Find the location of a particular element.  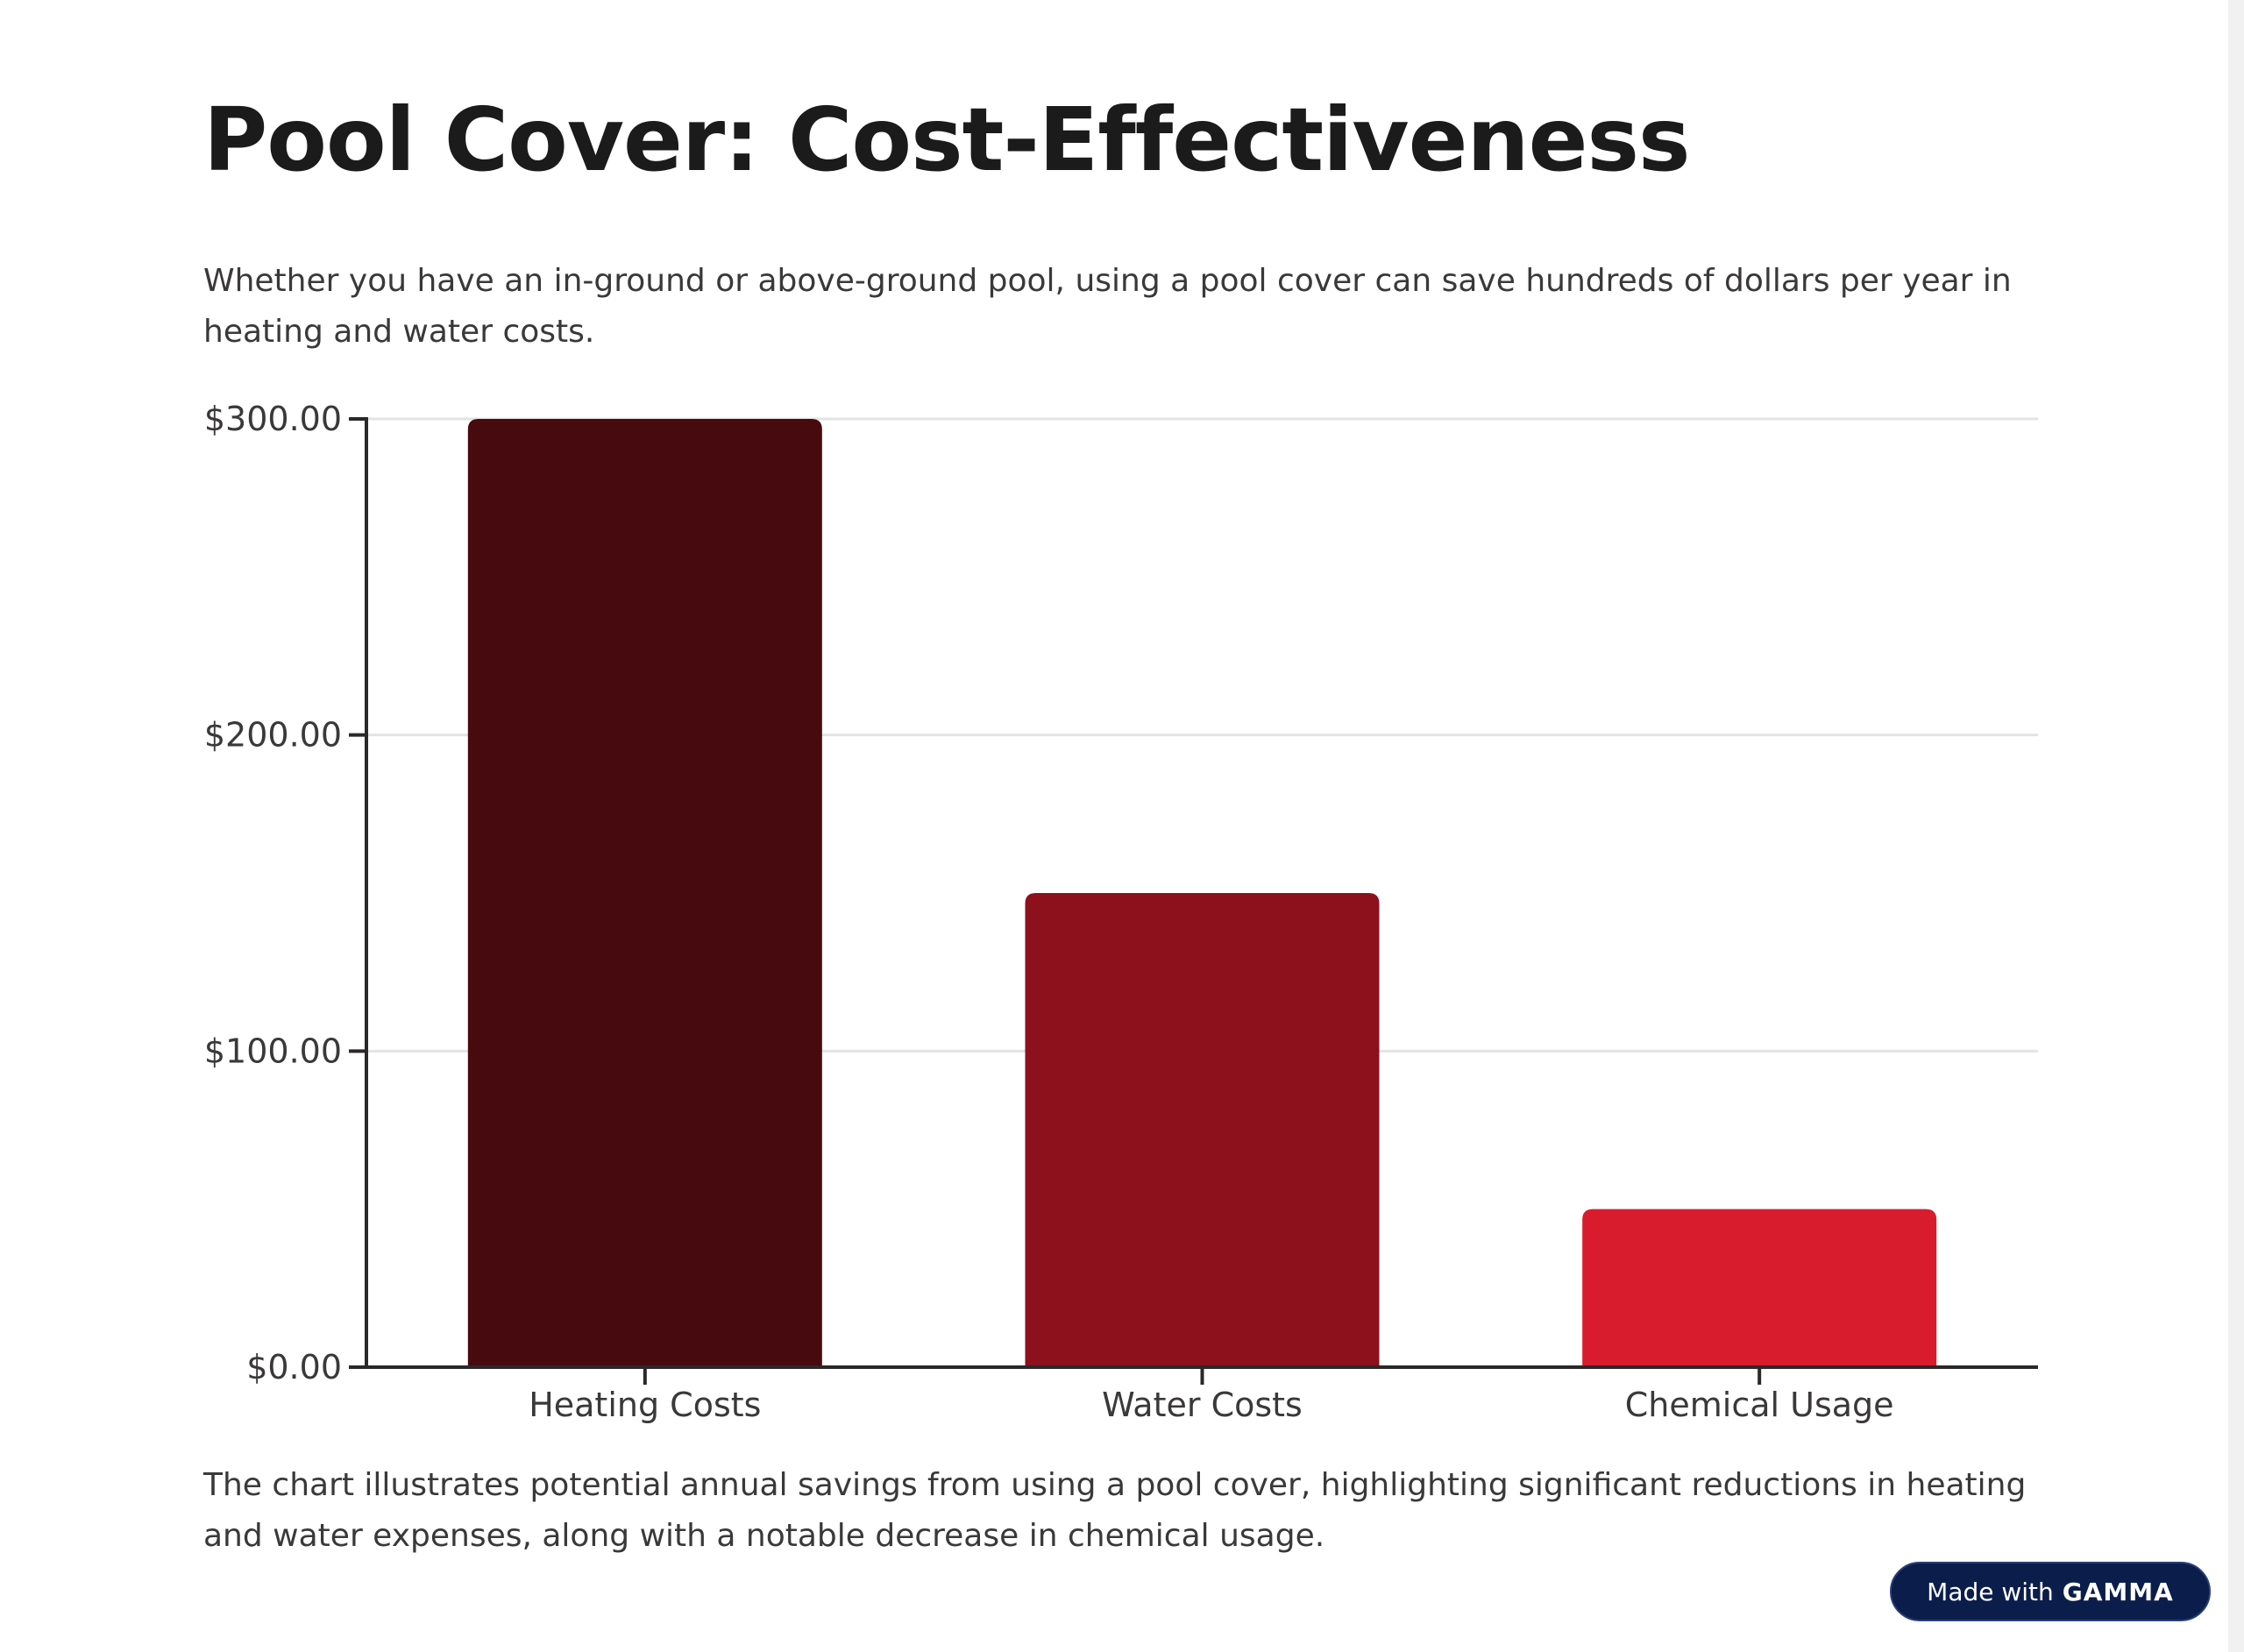

made-with-gamma-badge: Made with GAMMA is located at coordinates (2051, 1591).